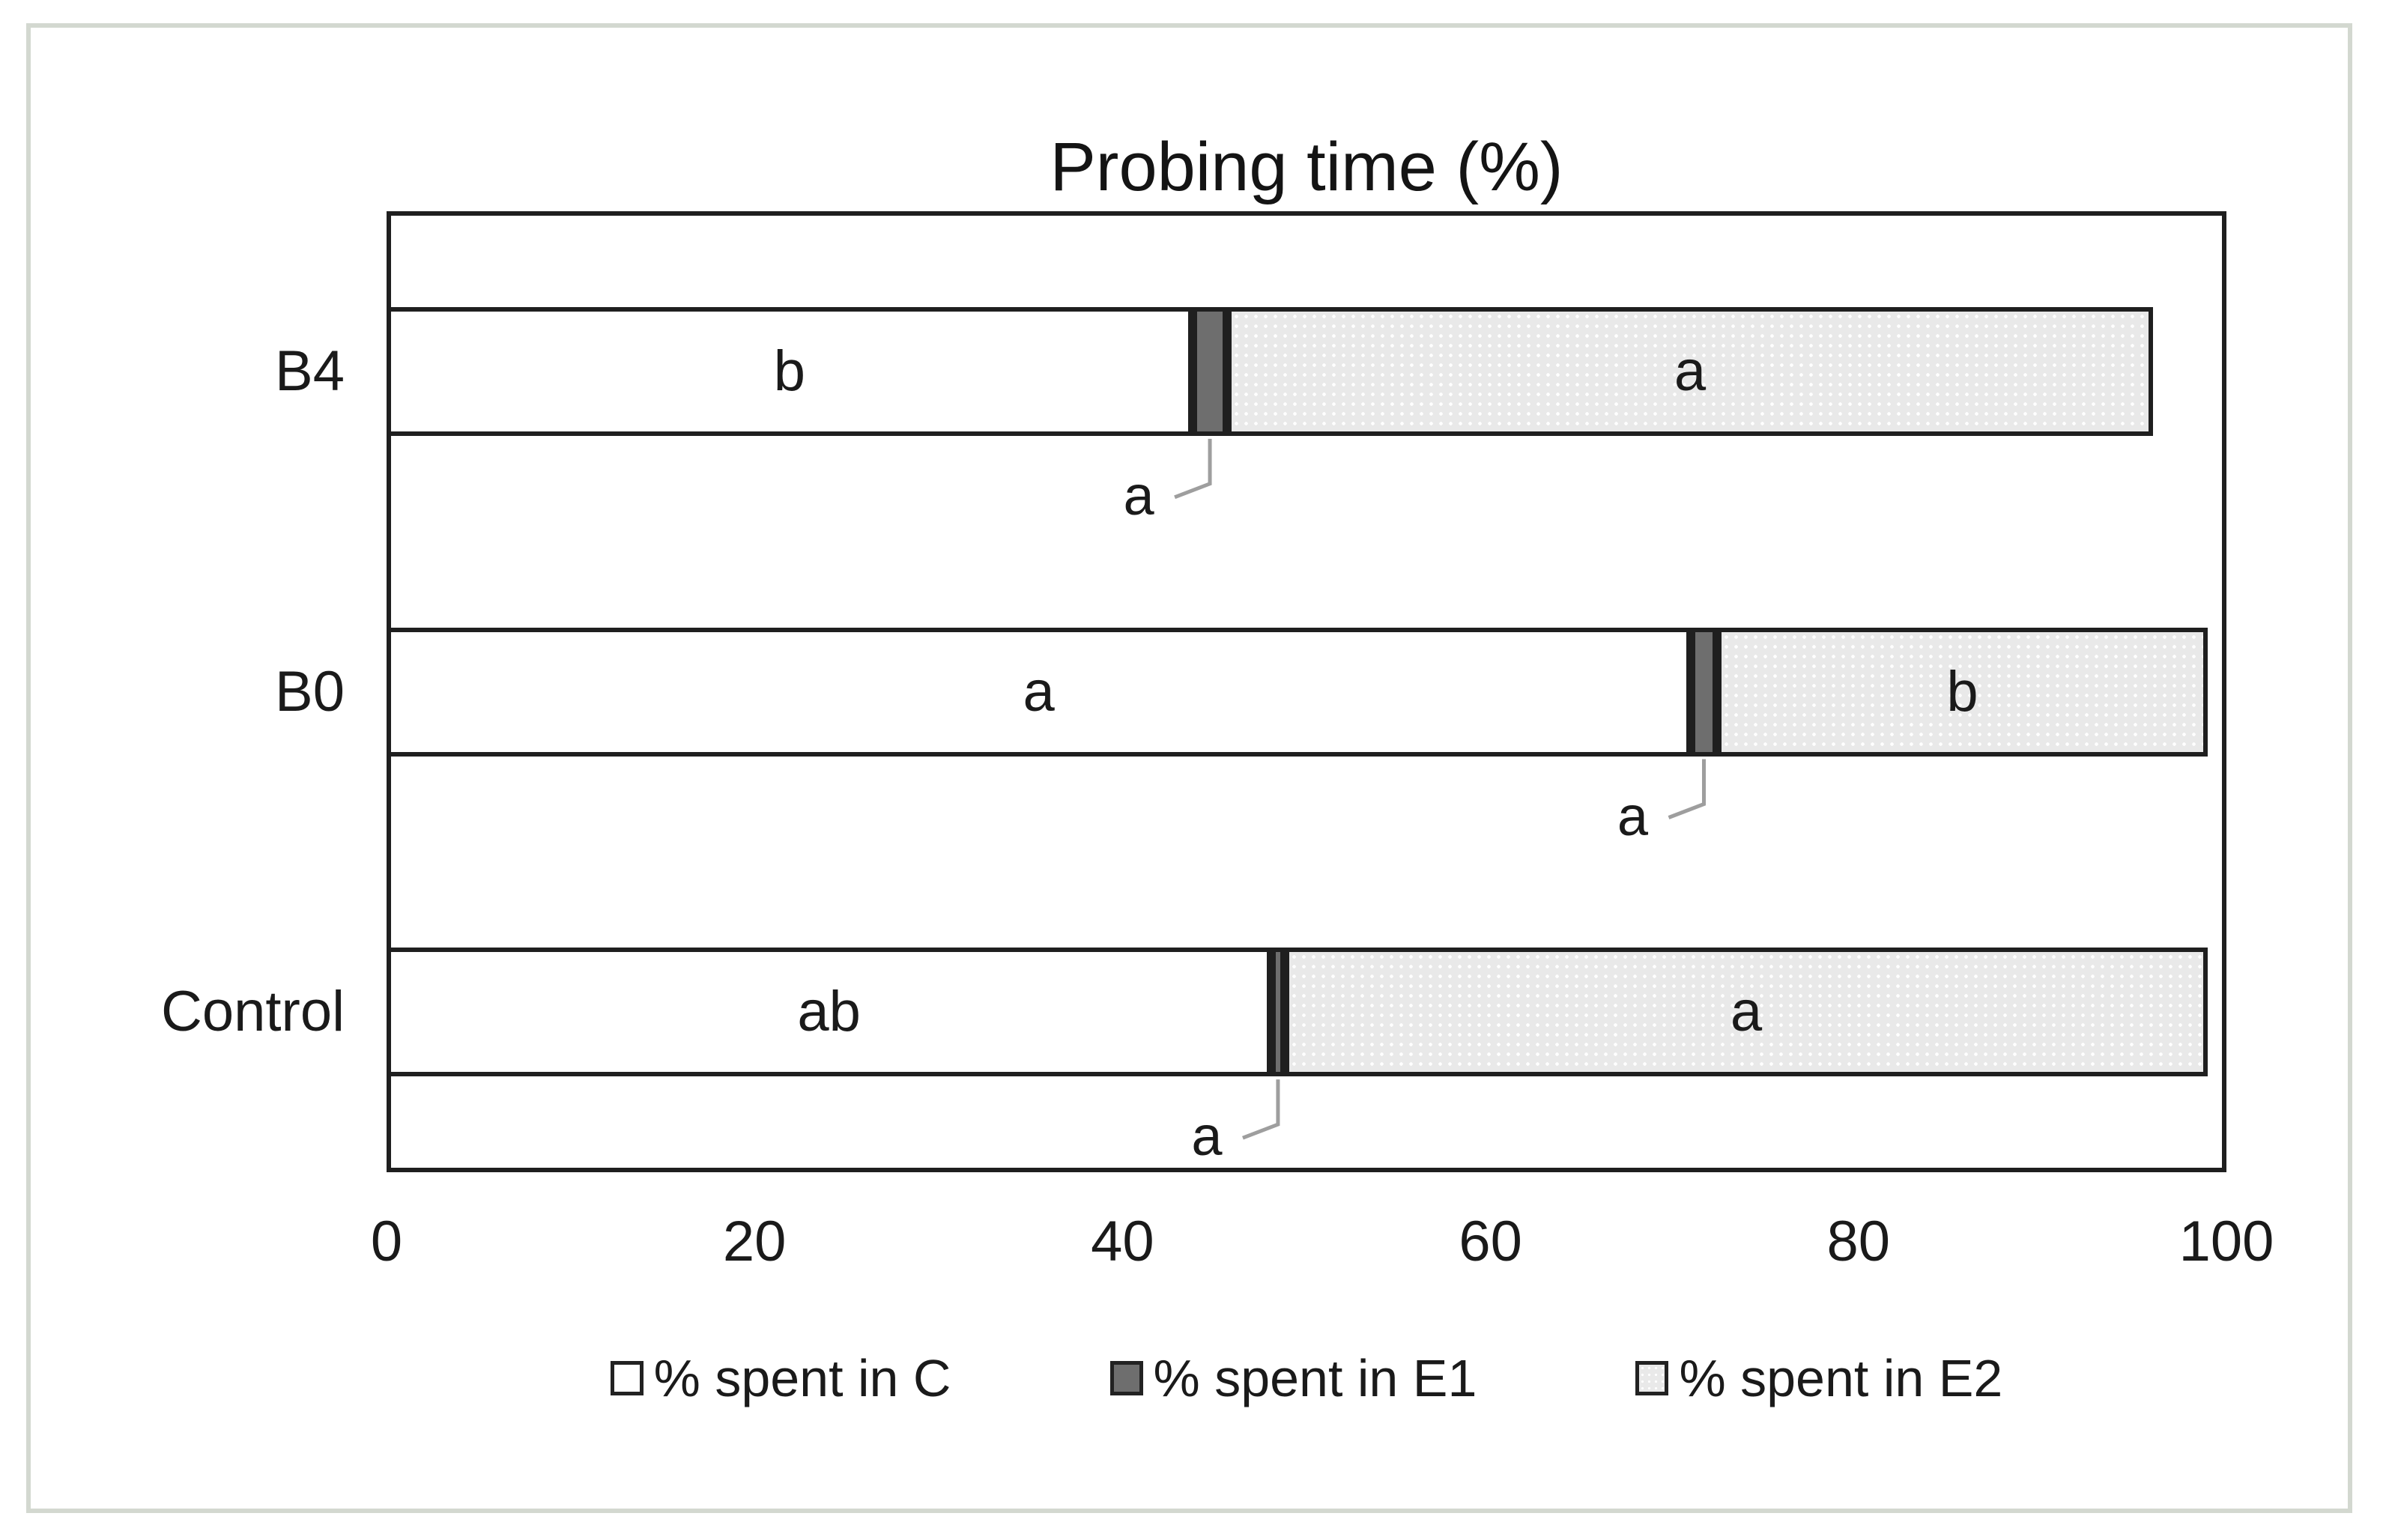 Image resolution: width=2383 pixels, height=1540 pixels. Describe the element at coordinates (1306, 167) in the screenshot. I see `chart-title: Probing time (%)` at that location.